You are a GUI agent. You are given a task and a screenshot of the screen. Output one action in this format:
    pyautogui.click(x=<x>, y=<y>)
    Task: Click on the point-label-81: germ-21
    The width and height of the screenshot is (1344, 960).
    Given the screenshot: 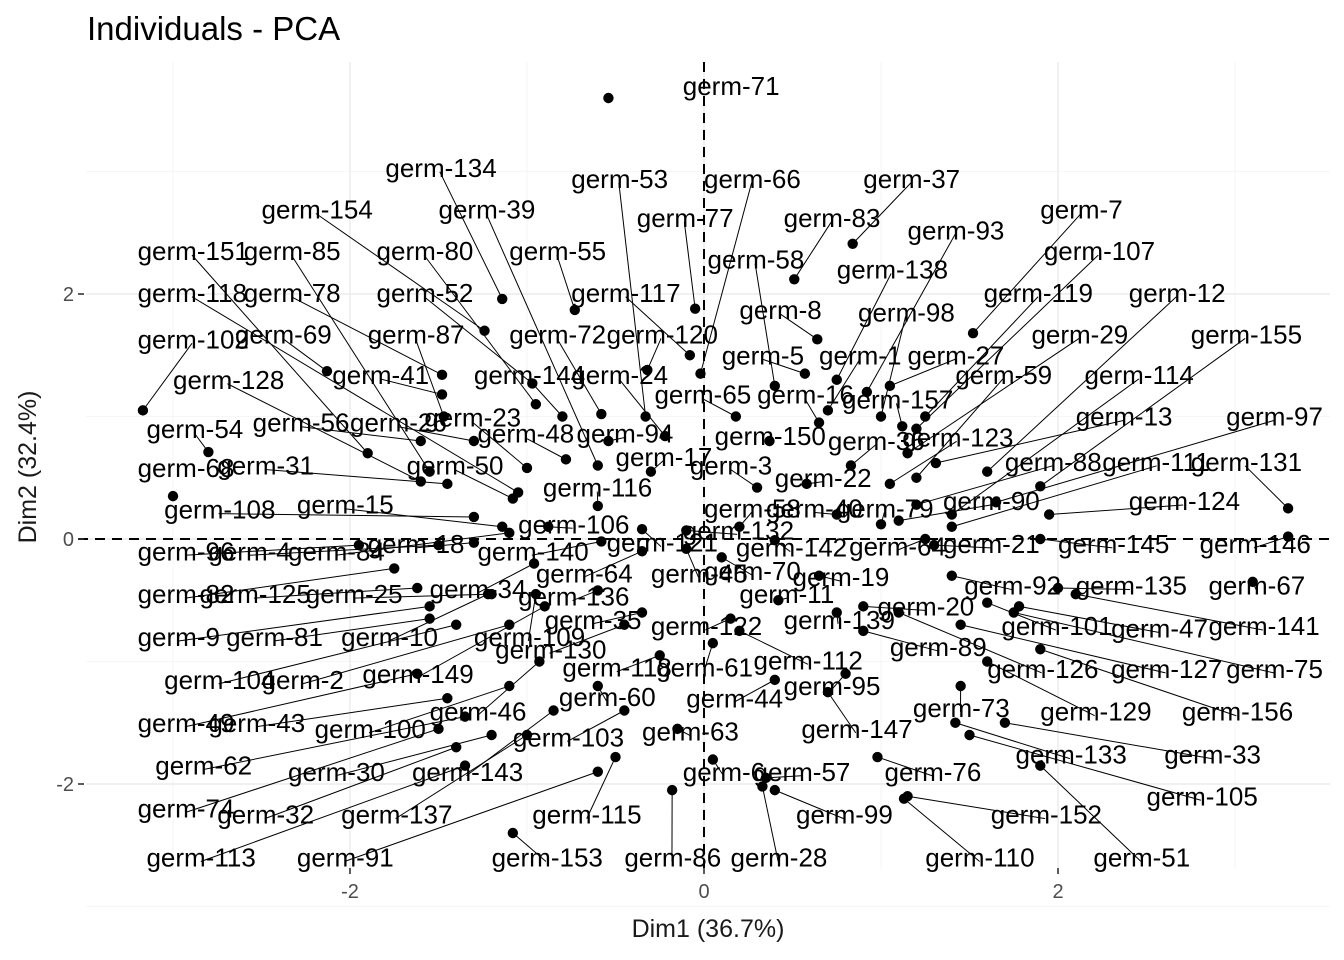 What is the action you would take?
    pyautogui.click(x=991, y=544)
    